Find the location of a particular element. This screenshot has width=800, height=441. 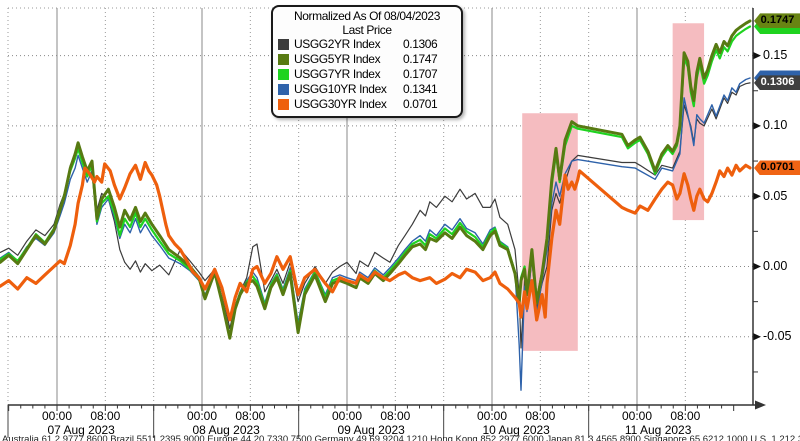

legend-series-value: 0.1341 is located at coordinates (420, 89).